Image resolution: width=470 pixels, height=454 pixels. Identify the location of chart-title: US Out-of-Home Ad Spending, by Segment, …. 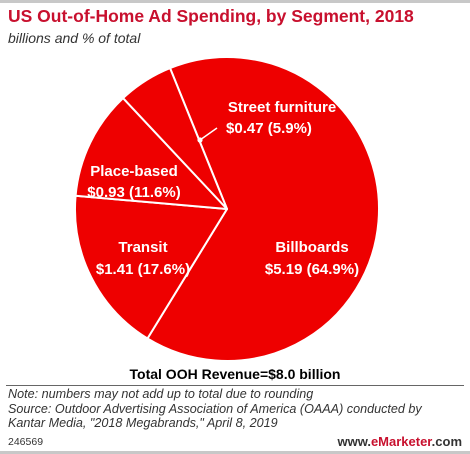
(211, 16).